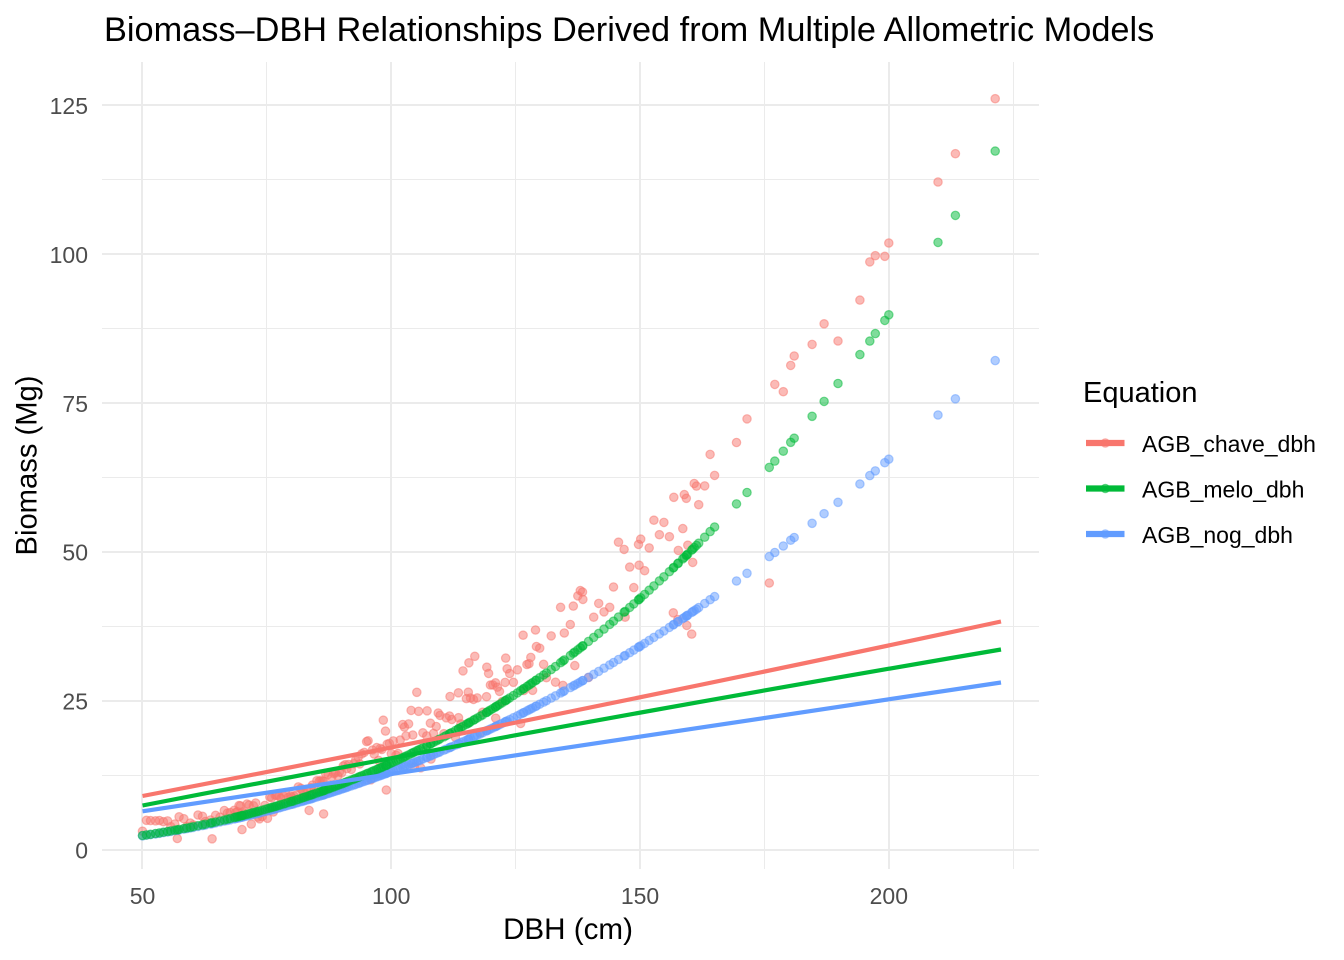  Describe the element at coordinates (568, 929) in the screenshot. I see `svg-text: DBH (cm)` at that location.